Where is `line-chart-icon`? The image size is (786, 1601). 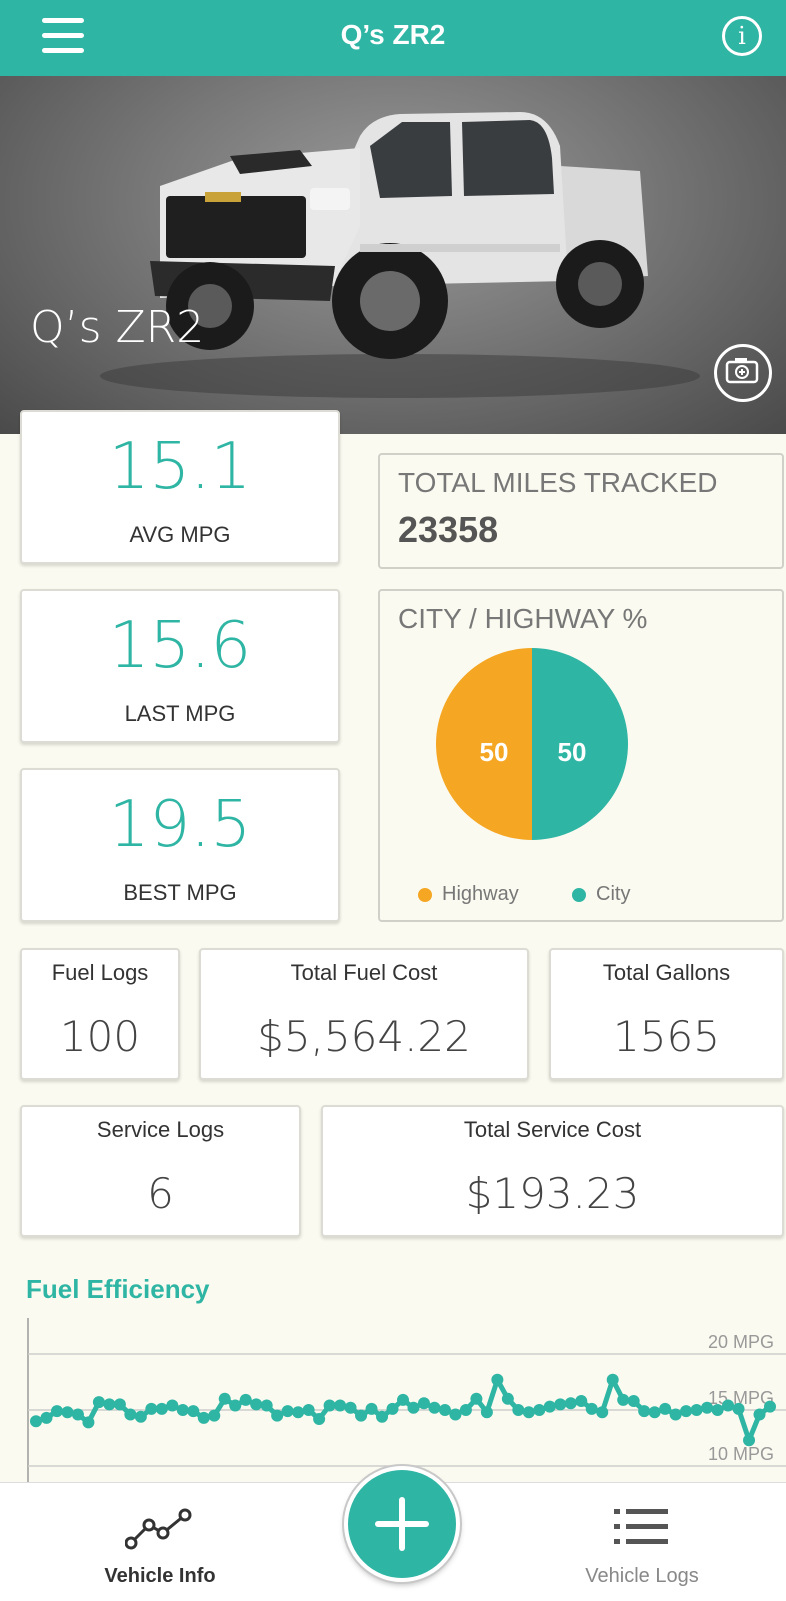 line-chart-icon is located at coordinates (158, 1529).